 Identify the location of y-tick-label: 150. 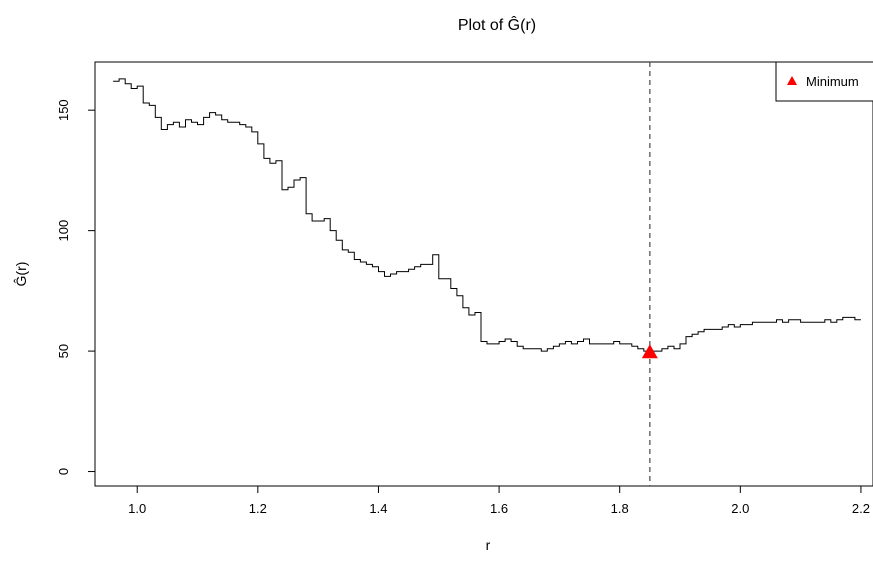
(63, 110).